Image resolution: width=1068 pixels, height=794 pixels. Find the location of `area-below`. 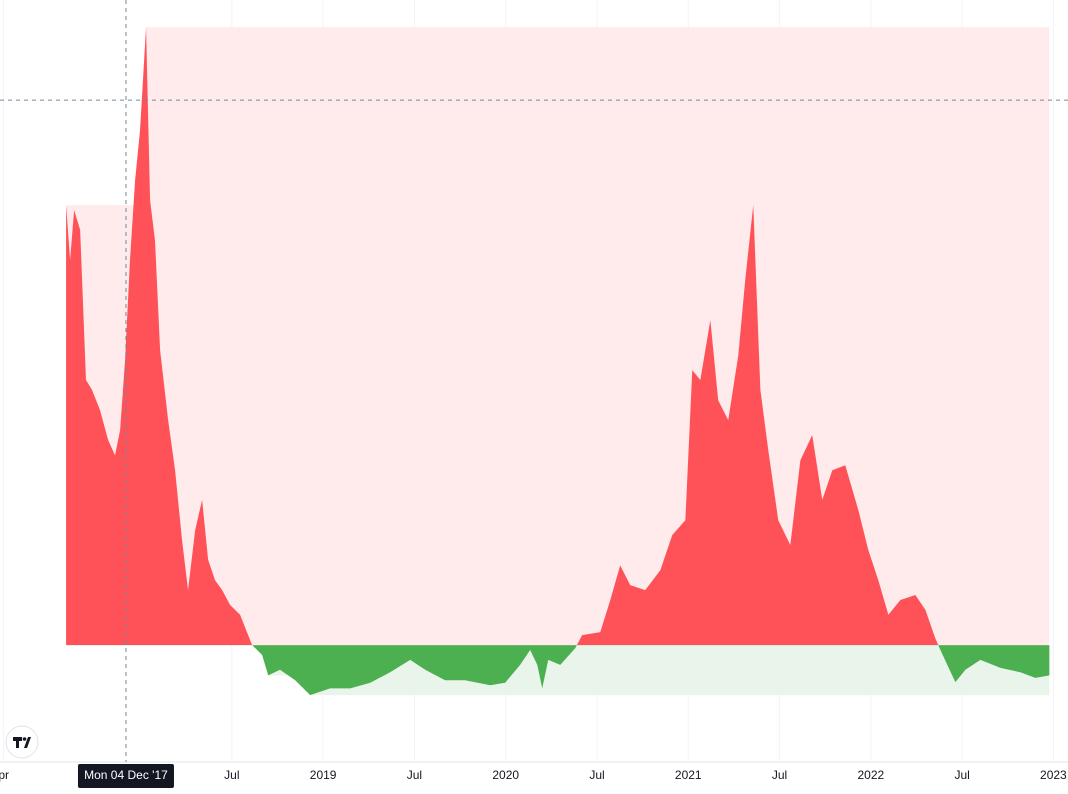

area-below is located at coordinates (651, 670).